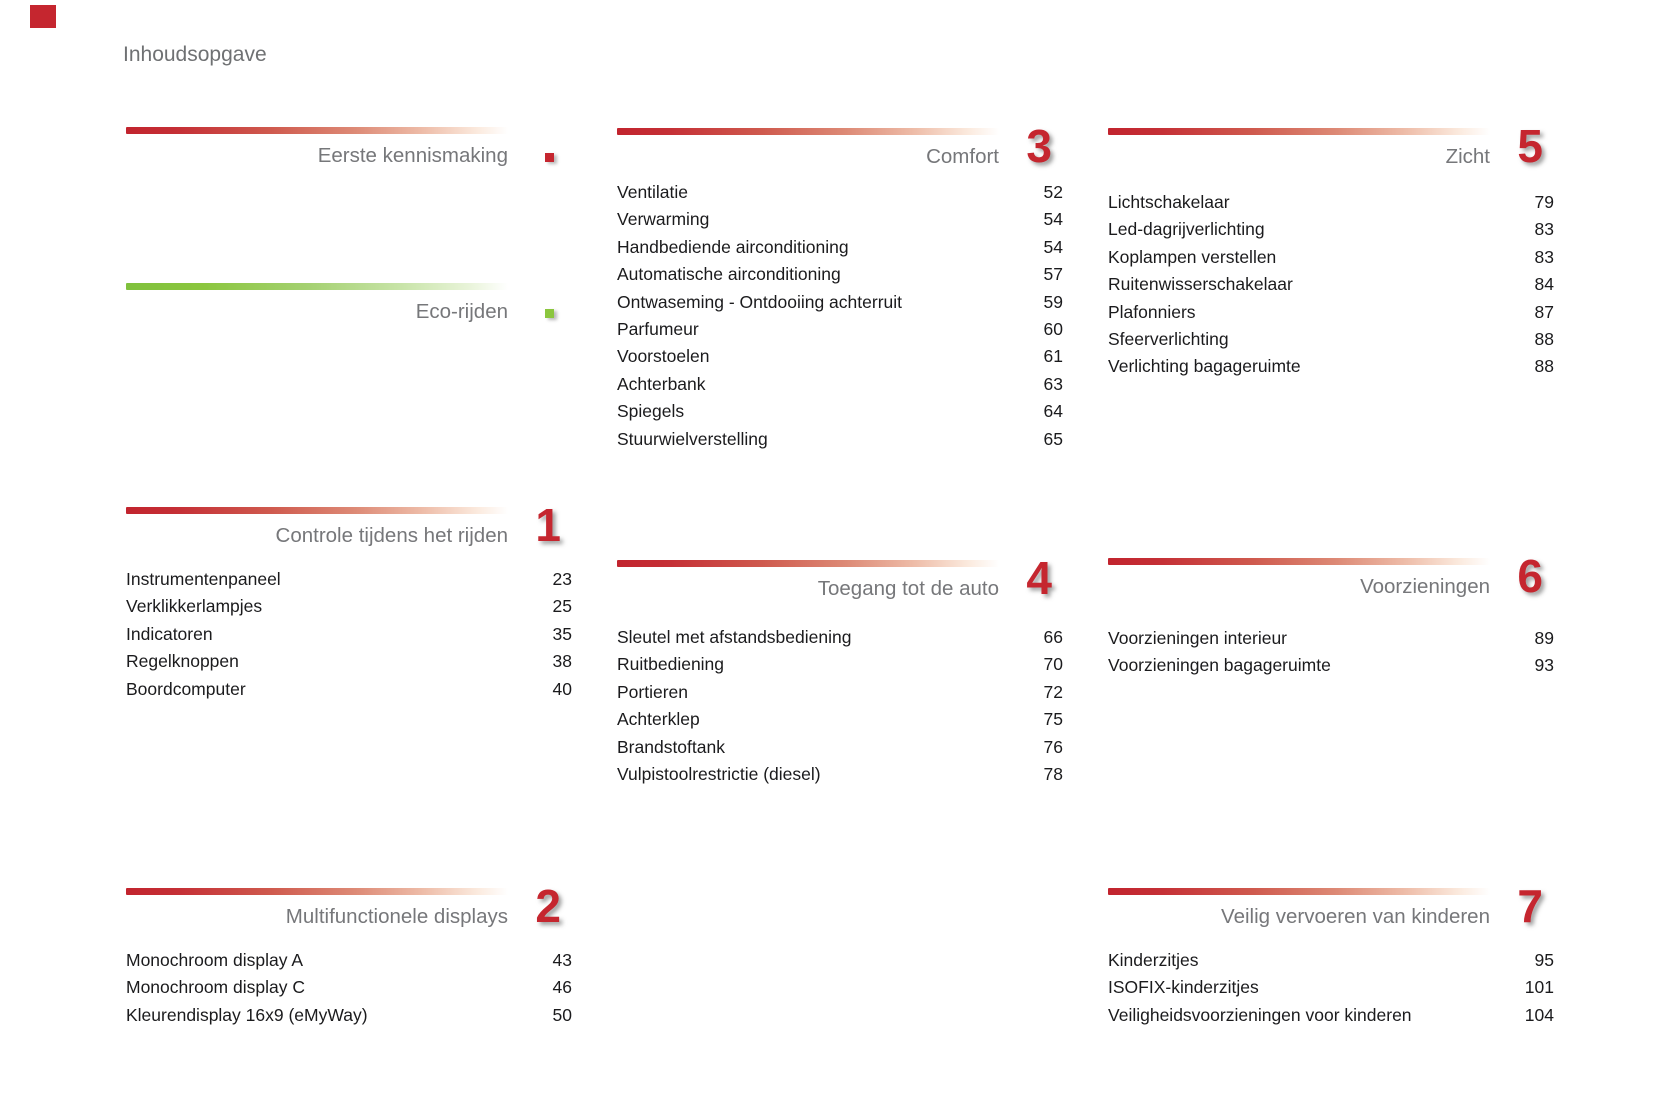 The width and height of the screenshot is (1653, 1102). I want to click on section-number: 5, so click(1530, 146).